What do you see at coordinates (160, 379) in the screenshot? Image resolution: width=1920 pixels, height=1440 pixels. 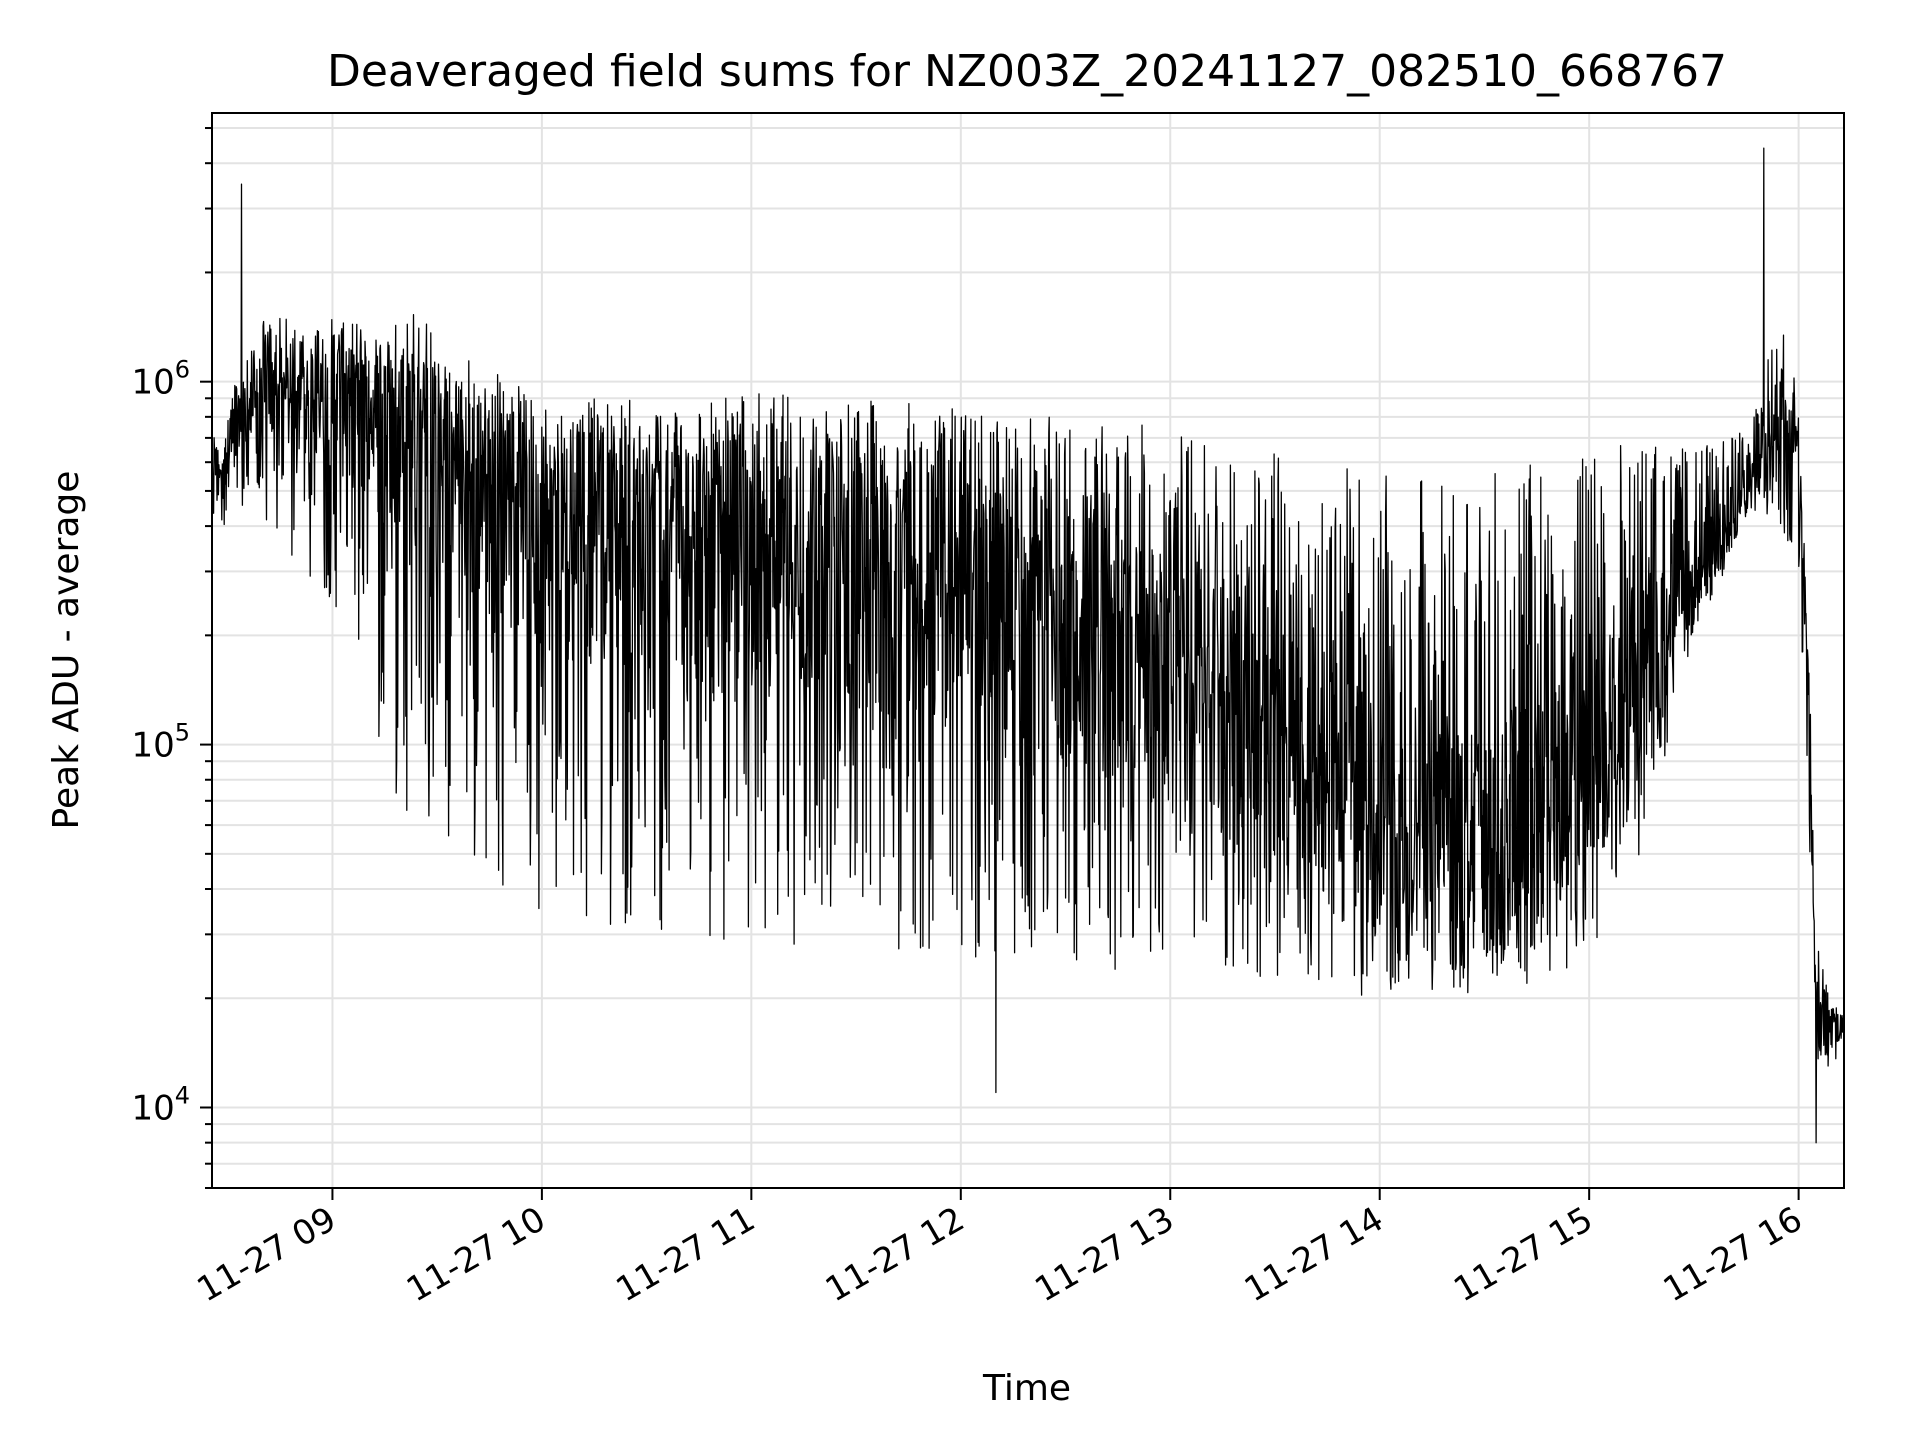 I see `y-tick-label: 10⁶` at bounding box center [160, 379].